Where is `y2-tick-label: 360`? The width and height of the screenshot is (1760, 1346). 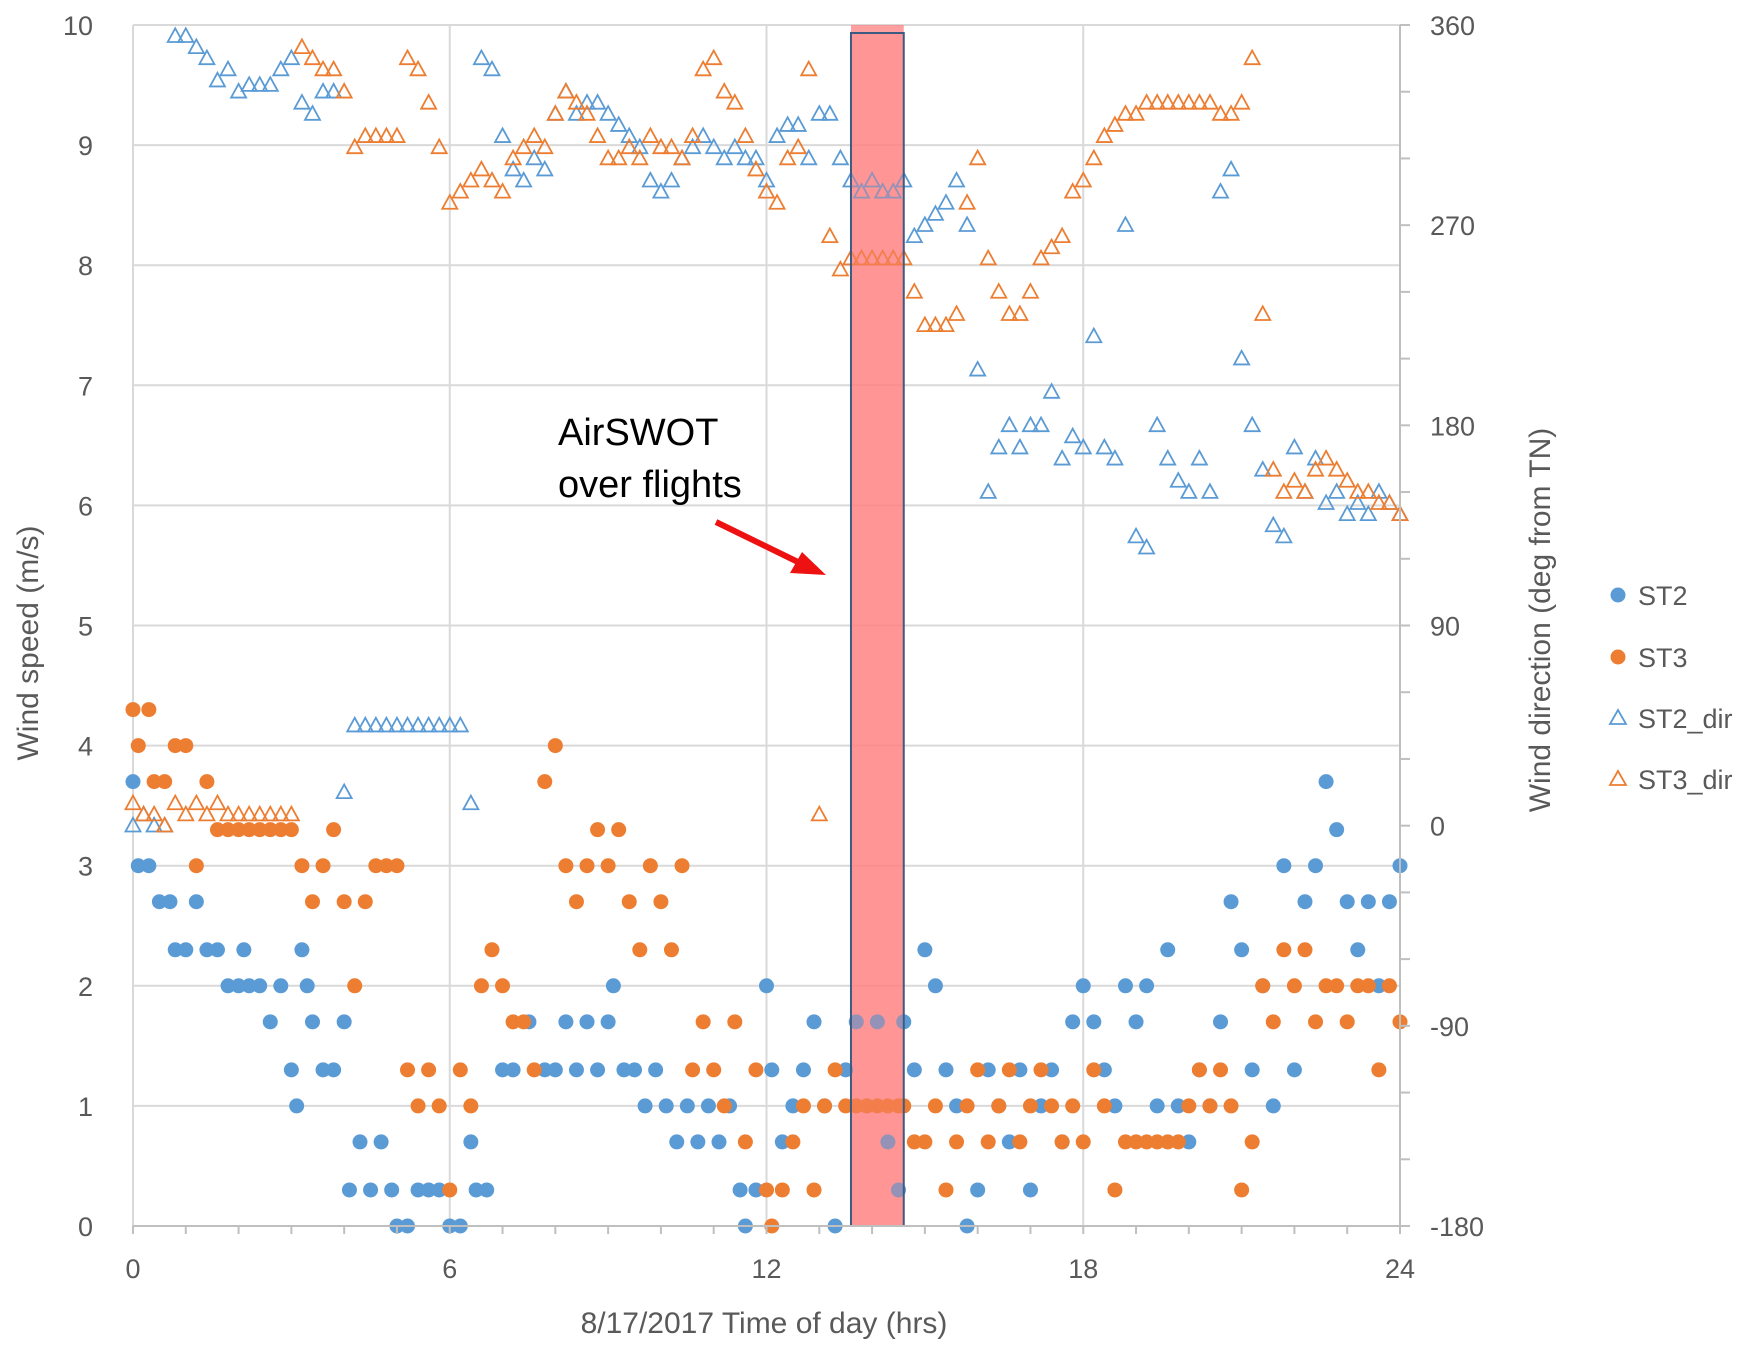
y2-tick-label: 360 is located at coordinates (1452, 26).